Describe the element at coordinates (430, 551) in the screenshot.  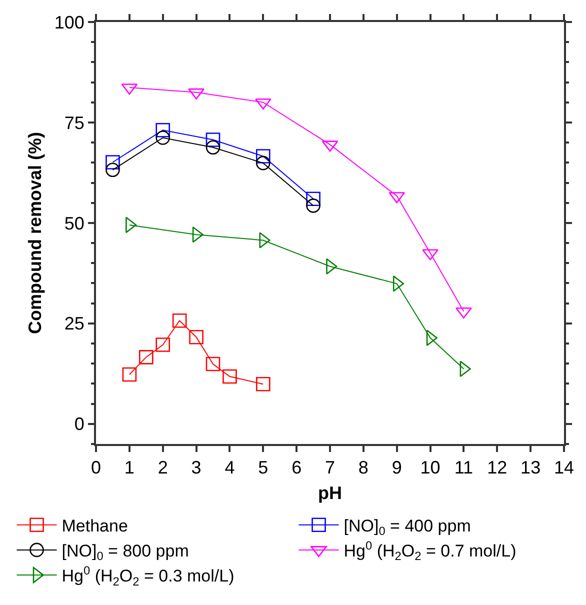
I see `legend-label: Hg$^{0}$ (H$_{2}$O$_{2}$ = 0.7 mol/L)` at that location.